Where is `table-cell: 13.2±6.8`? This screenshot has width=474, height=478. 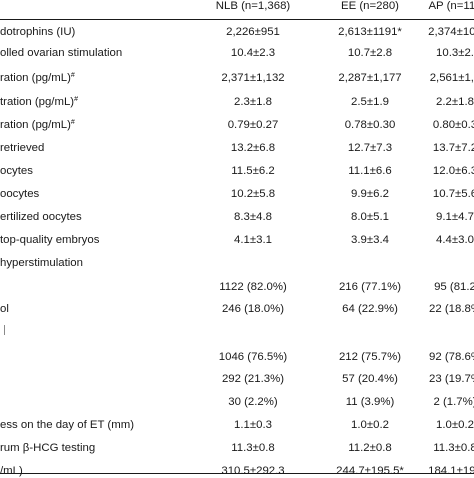 table-cell: 13.2±6.8 is located at coordinates (253, 148).